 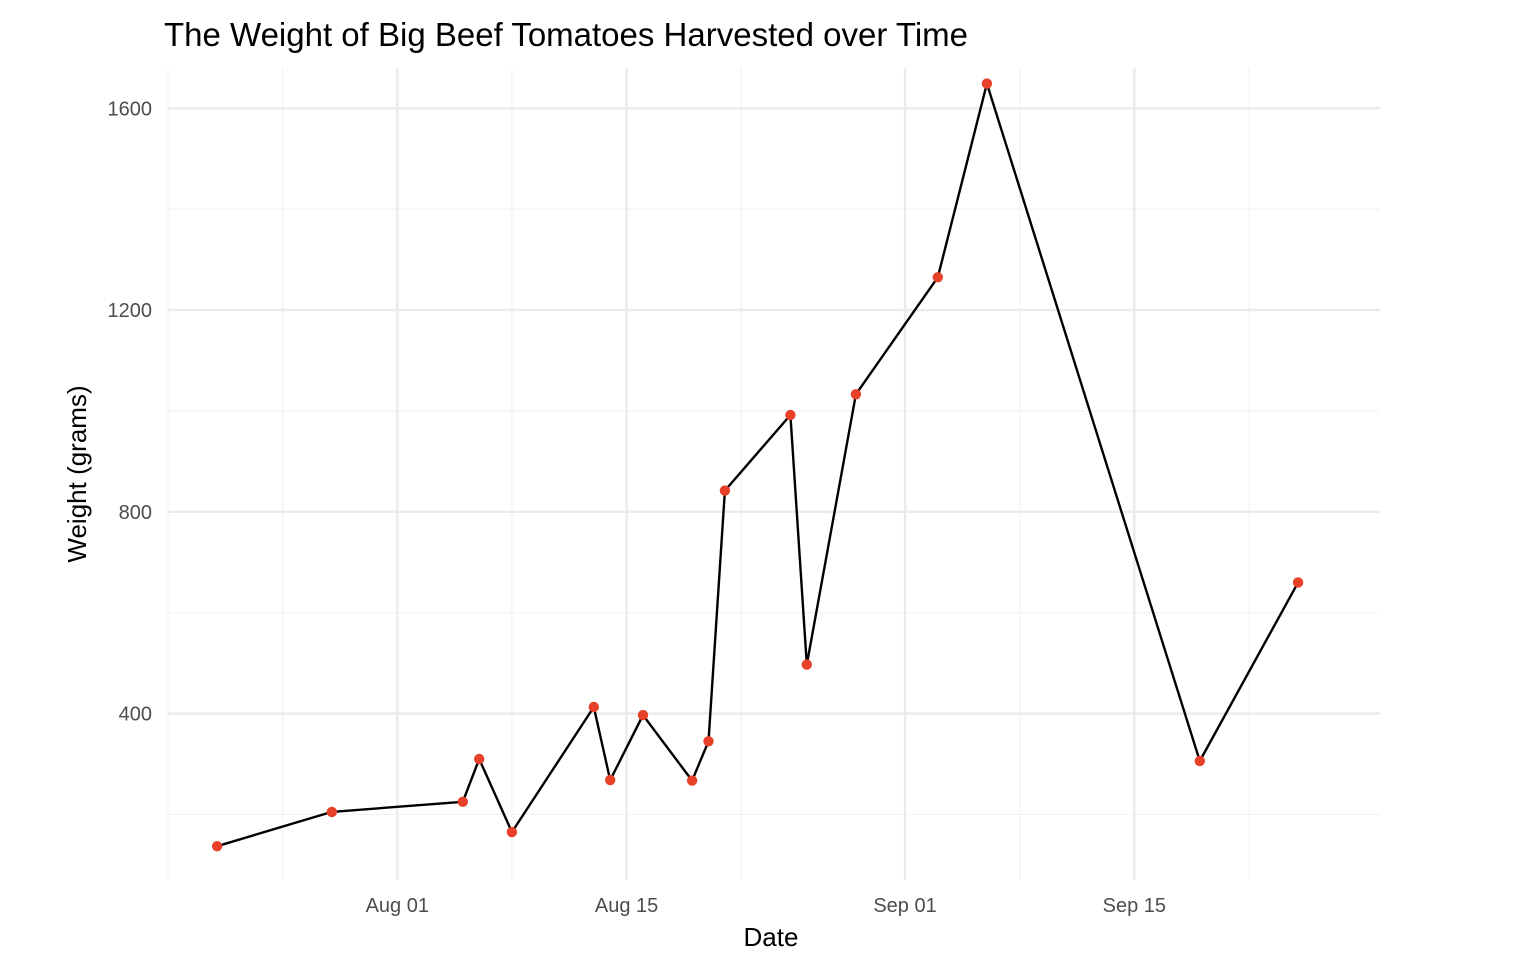 What do you see at coordinates (1134, 906) in the screenshot?
I see `x-tick-label: Sep 15` at bounding box center [1134, 906].